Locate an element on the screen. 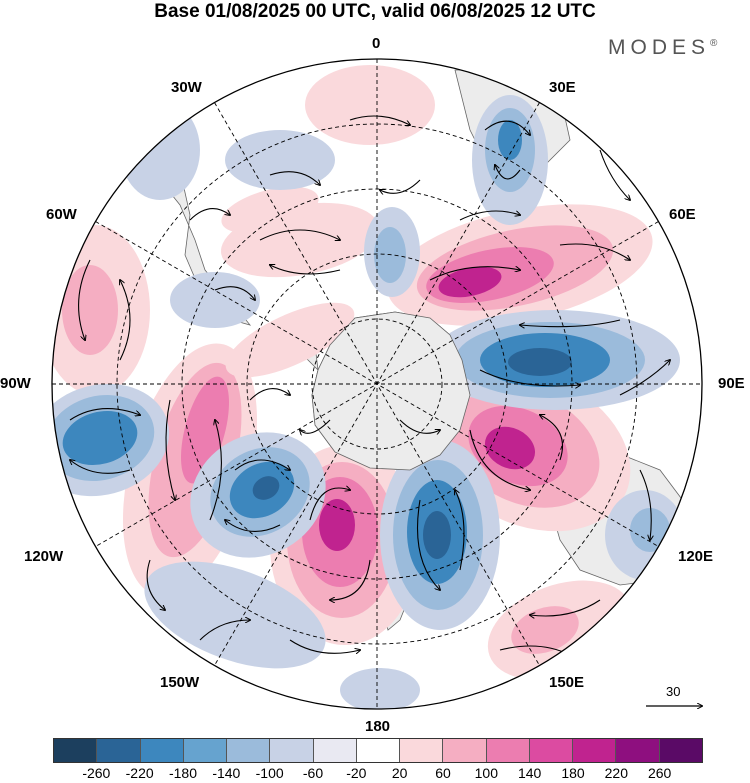 This screenshot has width=750, height=783. brand-text: MODES is located at coordinates (659, 47).